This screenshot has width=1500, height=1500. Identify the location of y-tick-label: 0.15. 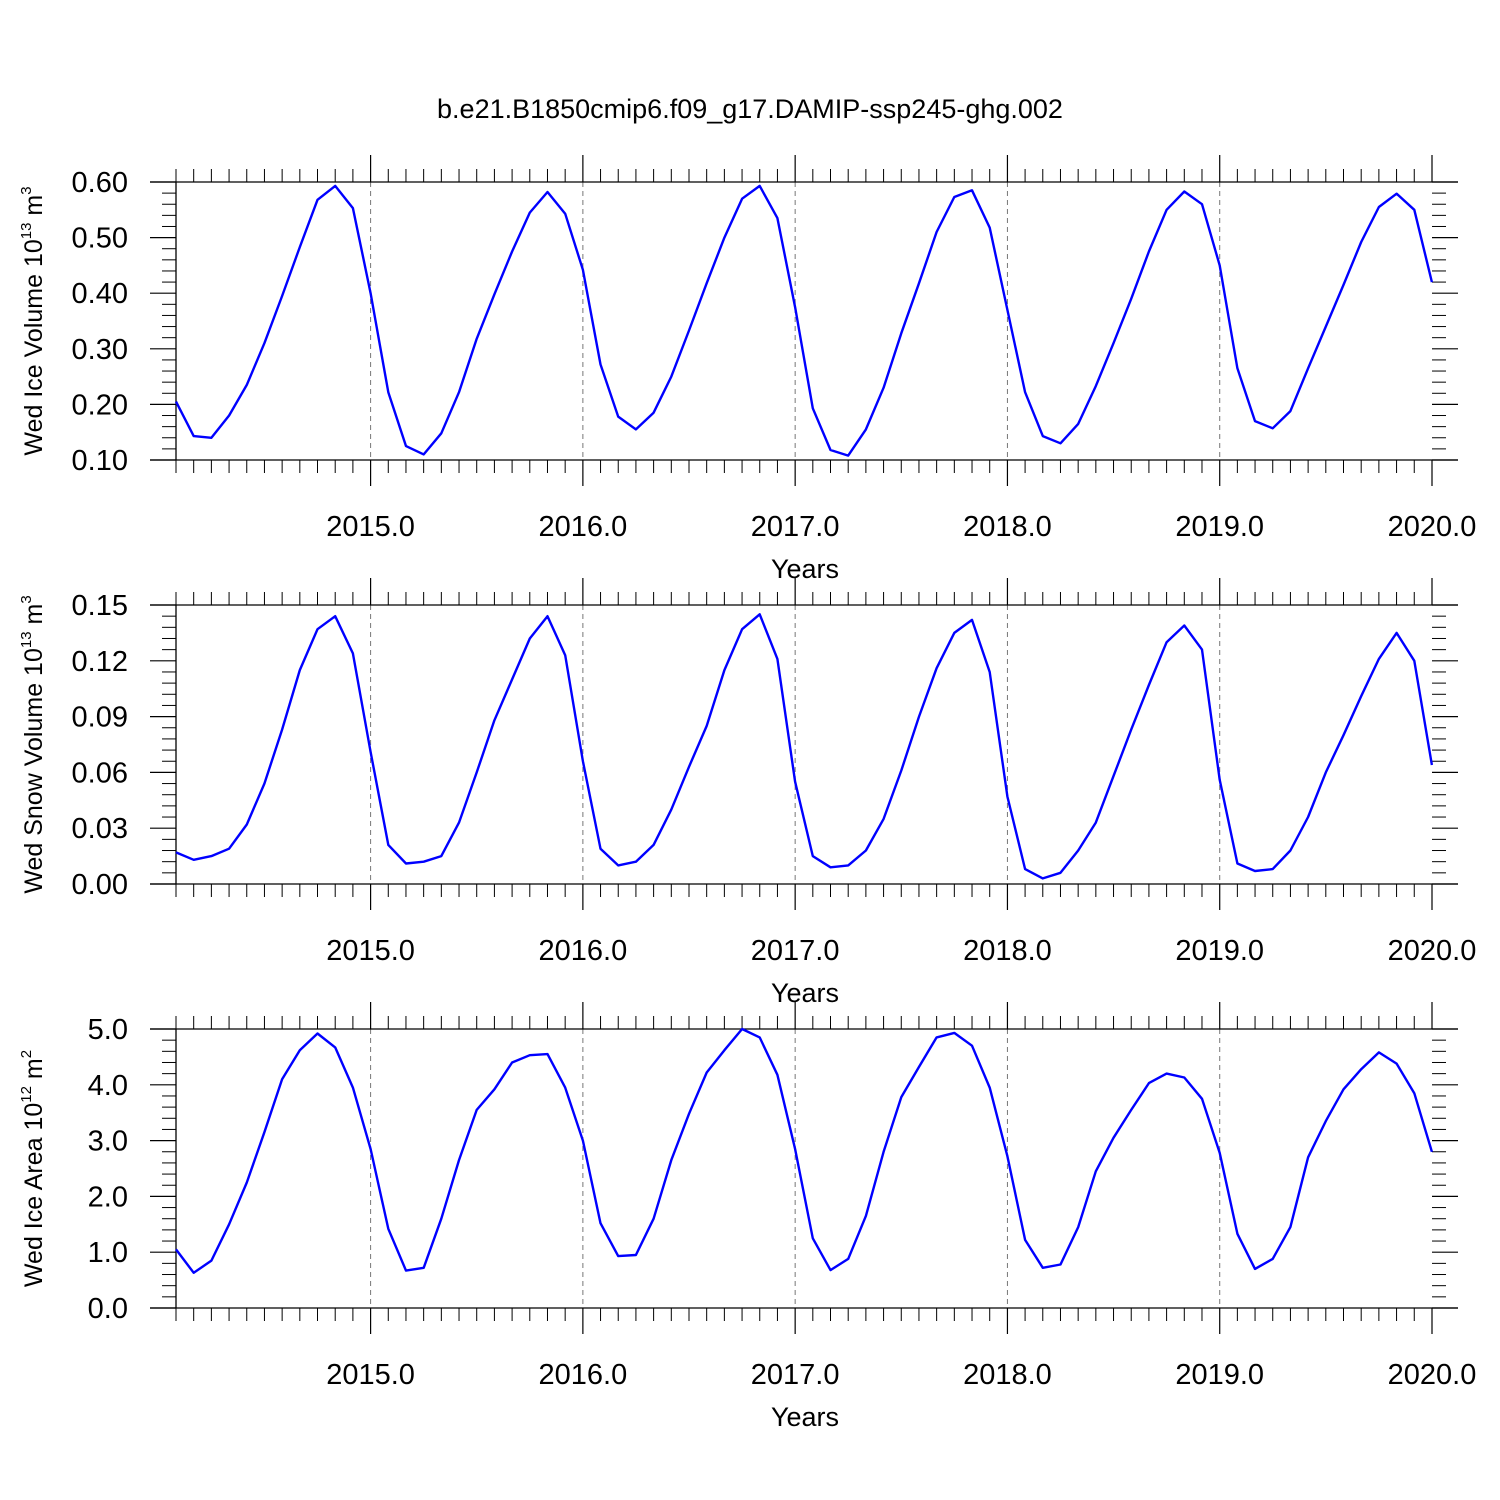
(100, 606).